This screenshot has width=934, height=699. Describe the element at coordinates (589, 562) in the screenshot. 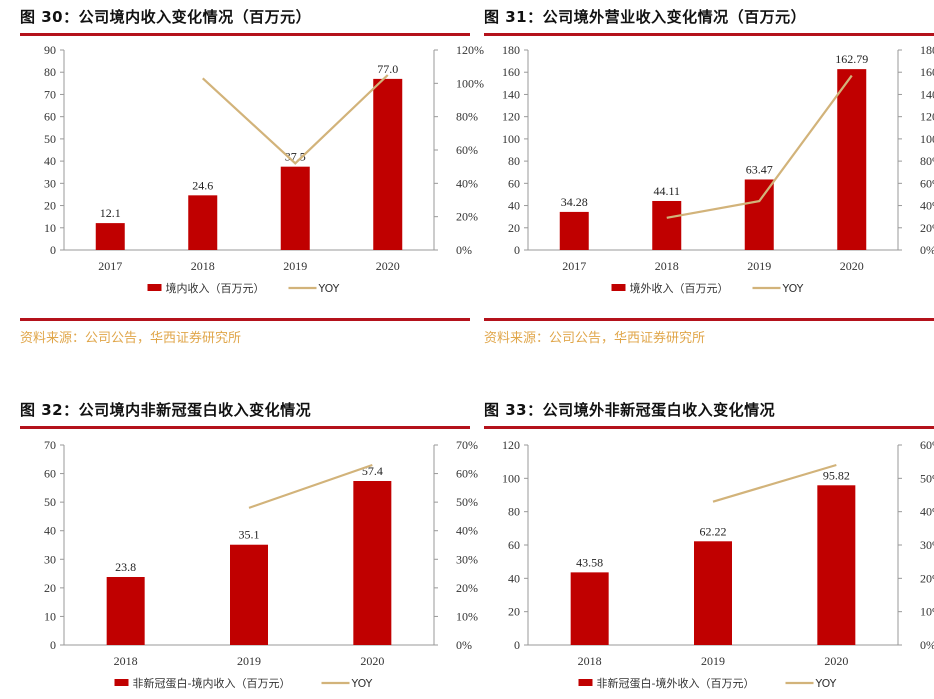

I see `bar-data-label: 43.58` at that location.